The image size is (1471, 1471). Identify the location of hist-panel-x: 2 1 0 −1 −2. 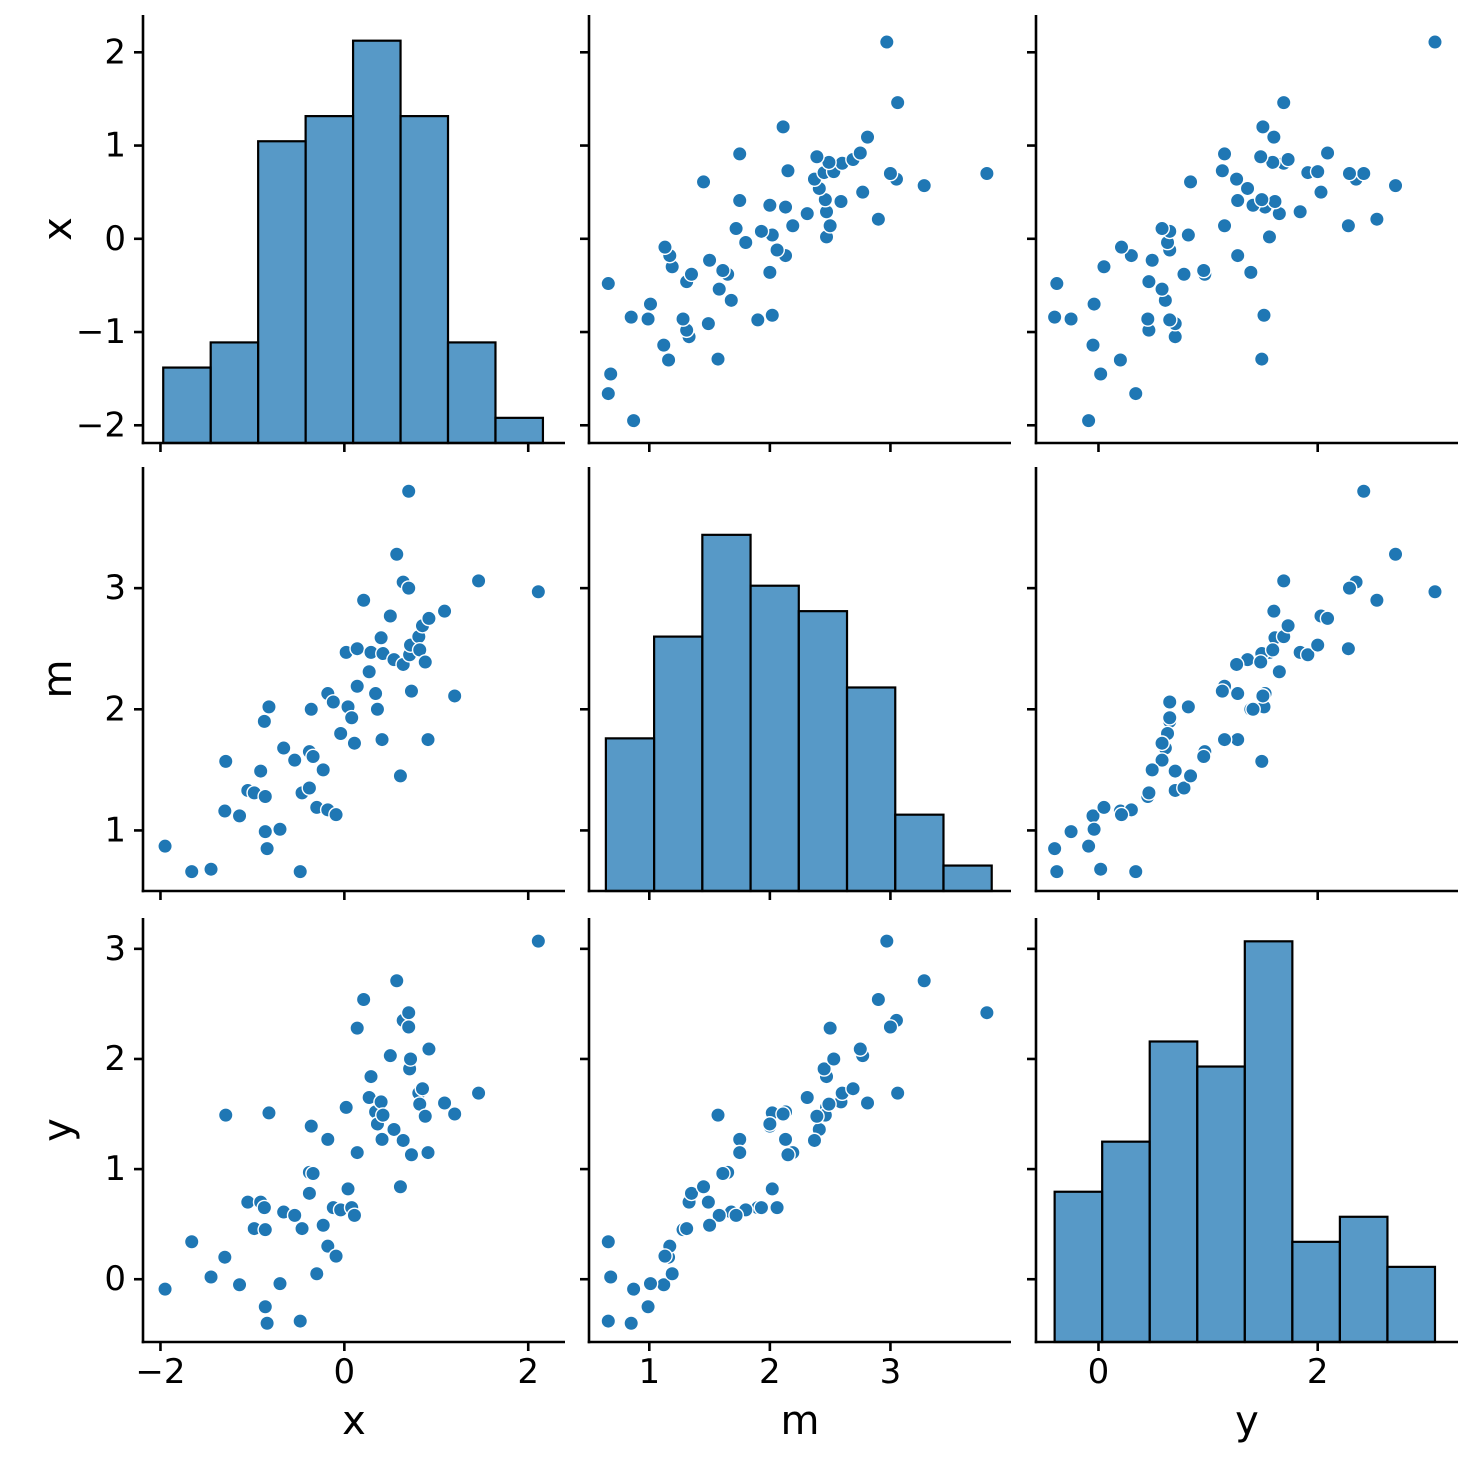
(320, 233).